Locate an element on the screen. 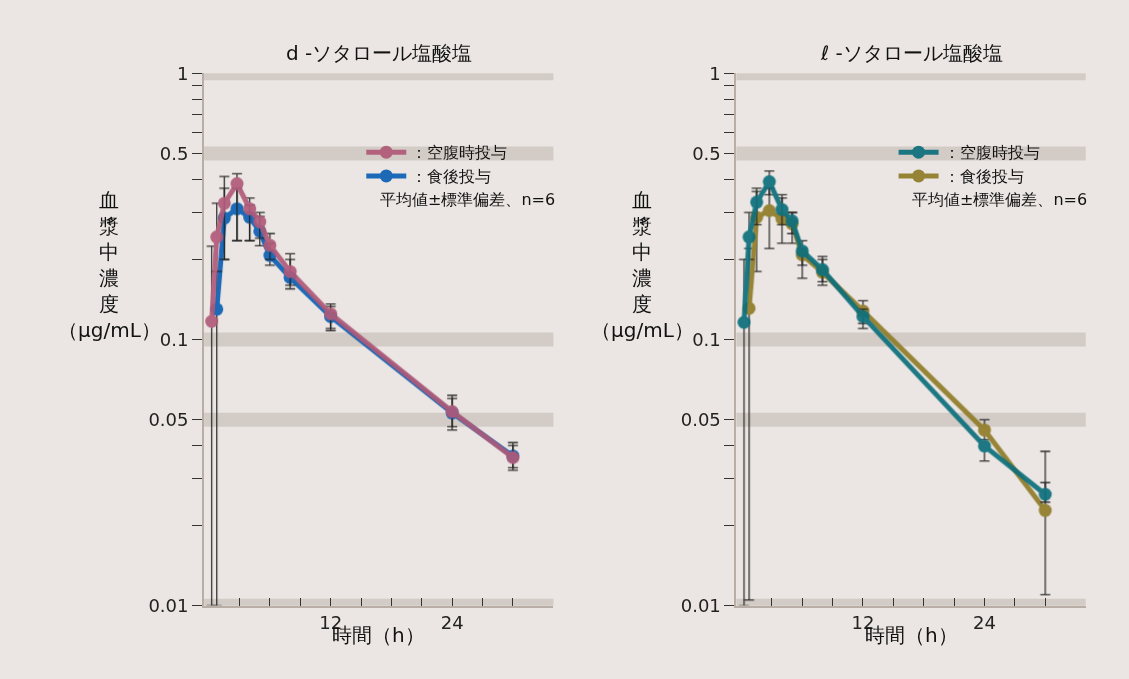 The width and height of the screenshot is (1129, 679). chart-title: d -ソタロール塩酸塩 is located at coordinates (379, 53).